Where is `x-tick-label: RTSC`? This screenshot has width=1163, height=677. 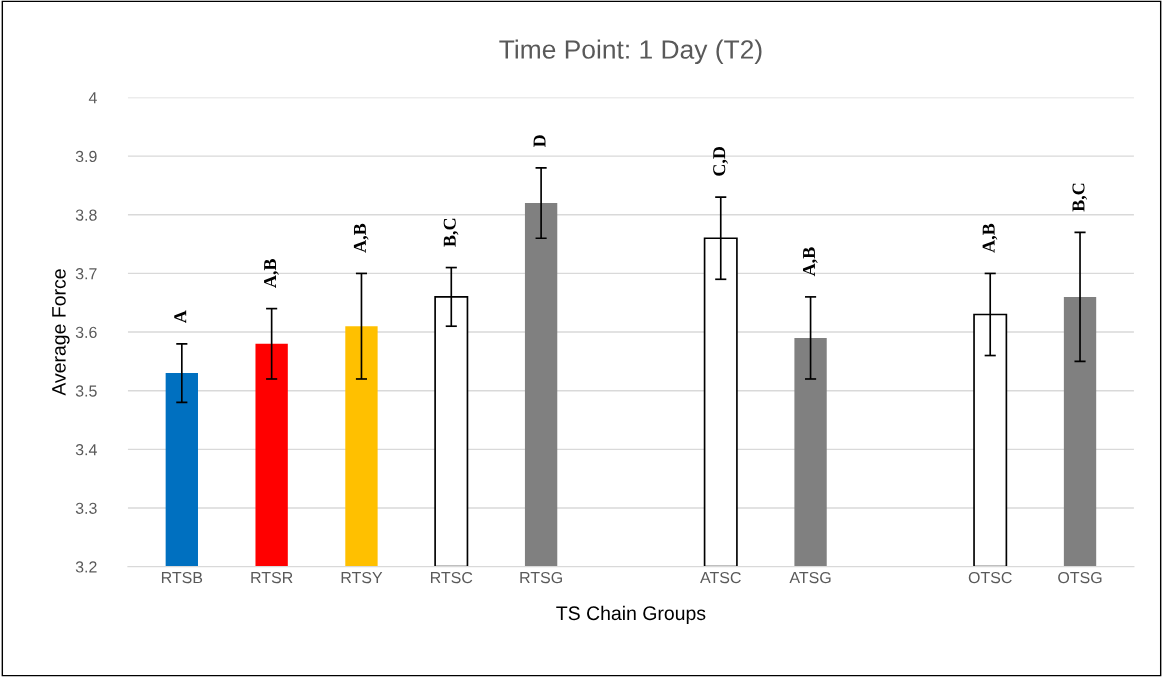 x-tick-label: RTSC is located at coordinates (452, 577).